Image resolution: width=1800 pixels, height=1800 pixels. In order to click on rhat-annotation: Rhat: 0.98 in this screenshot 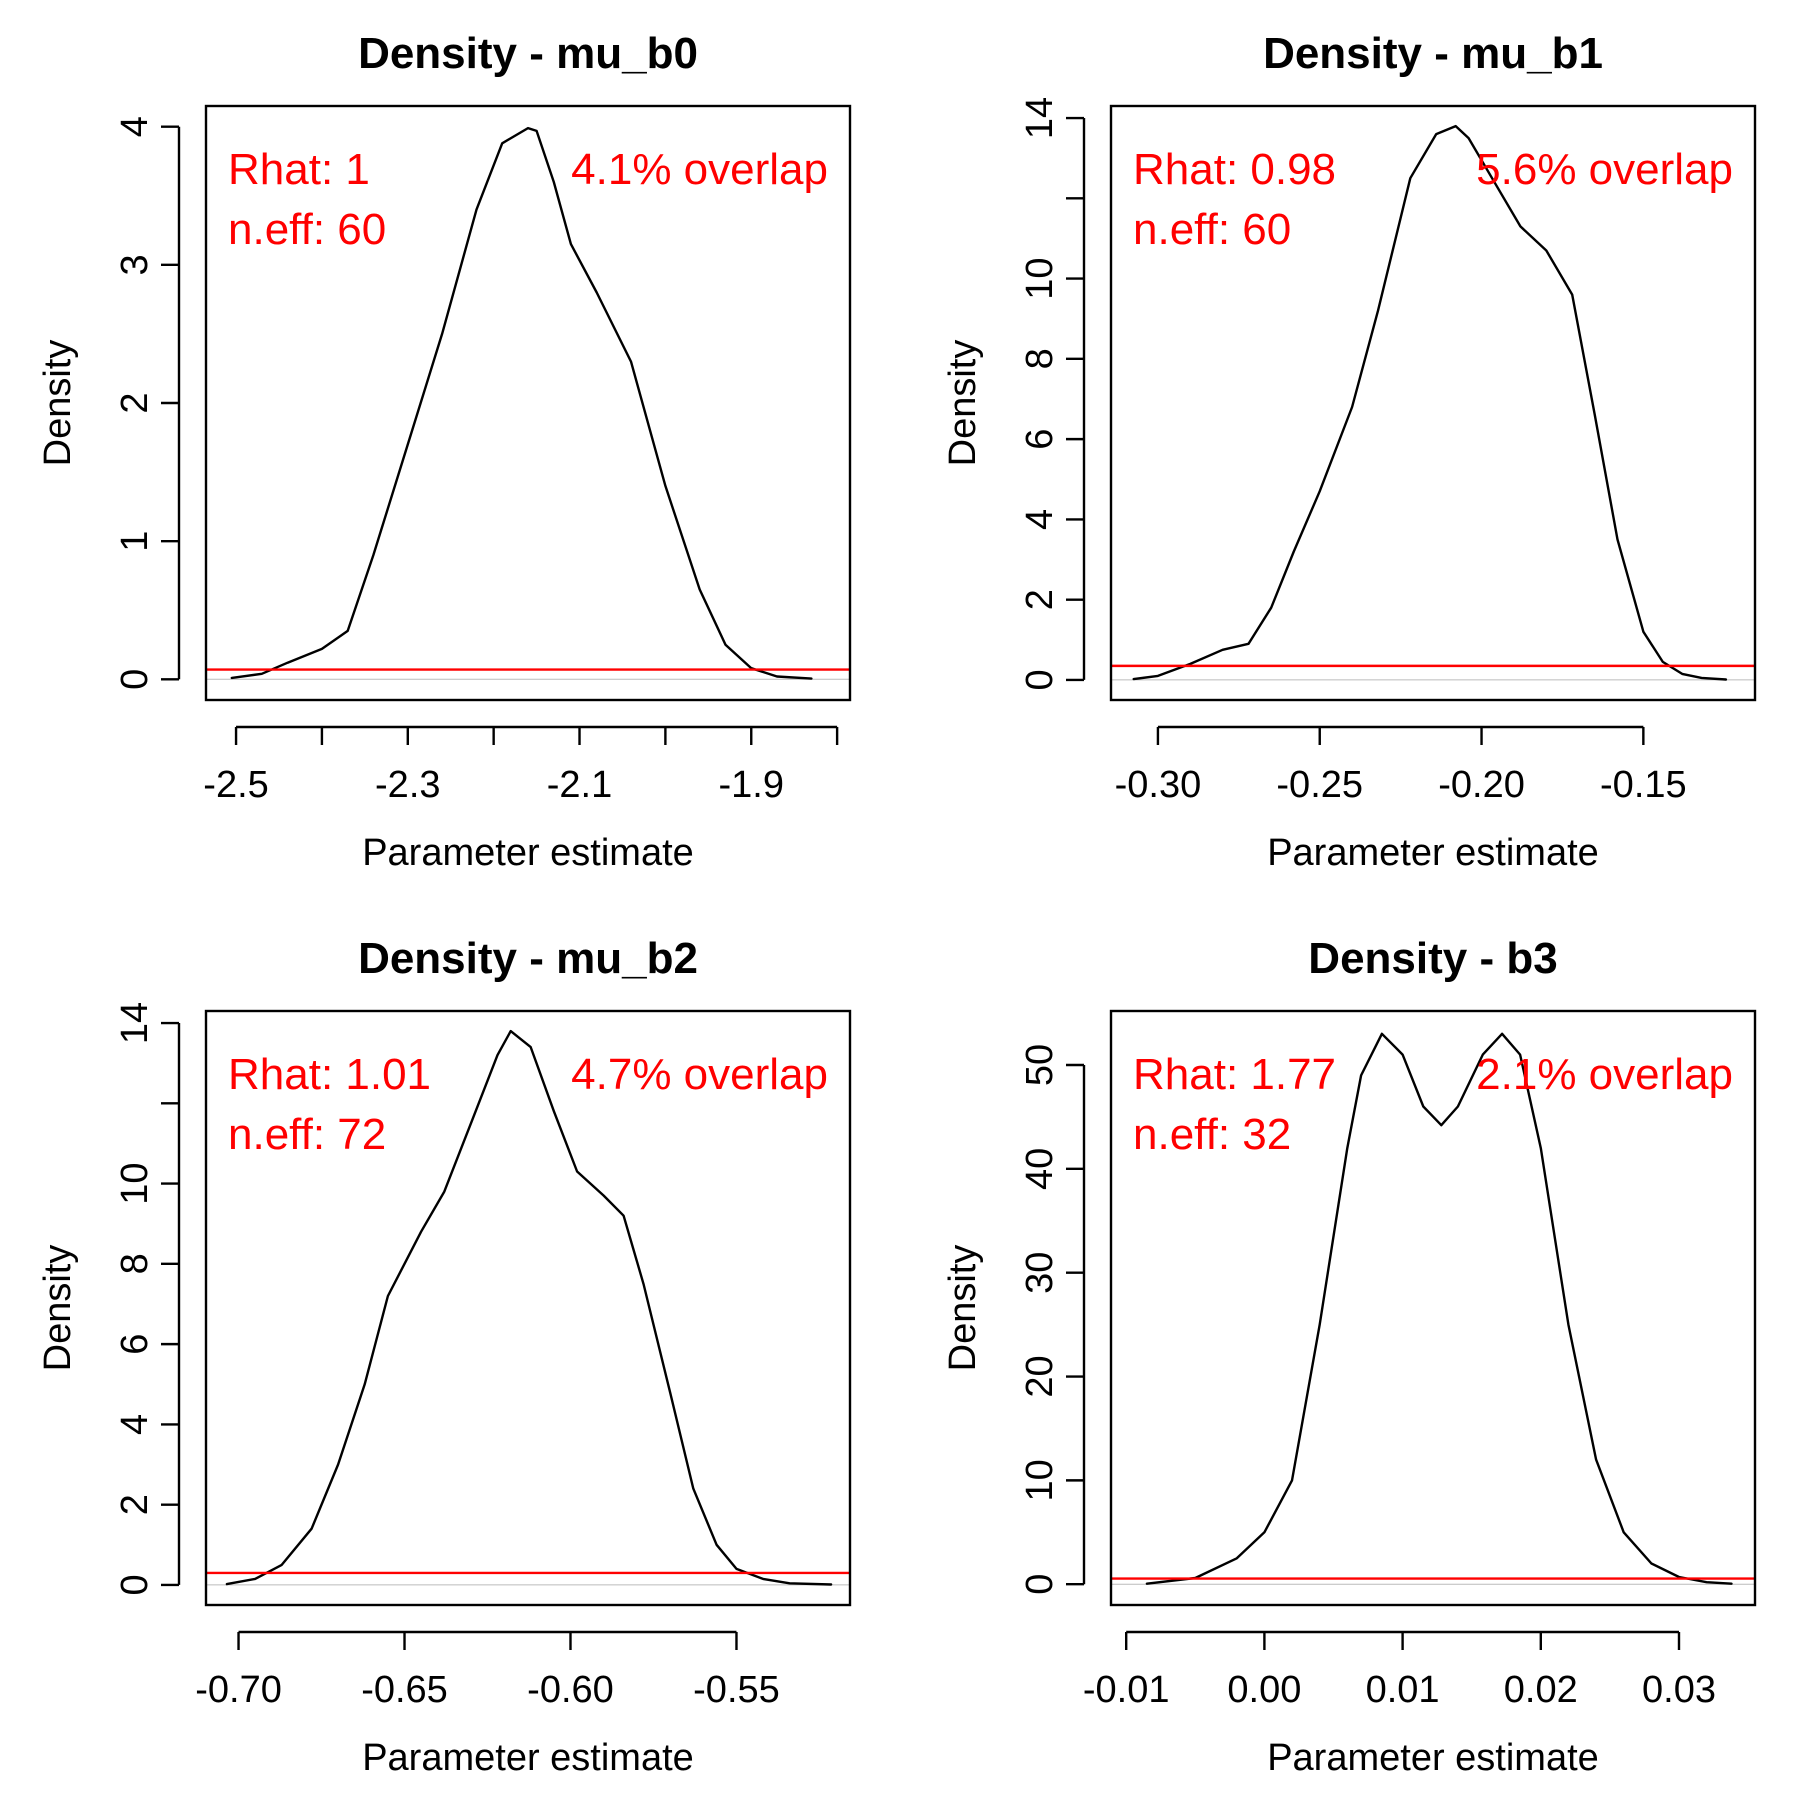, I will do `click(1234, 169)`.